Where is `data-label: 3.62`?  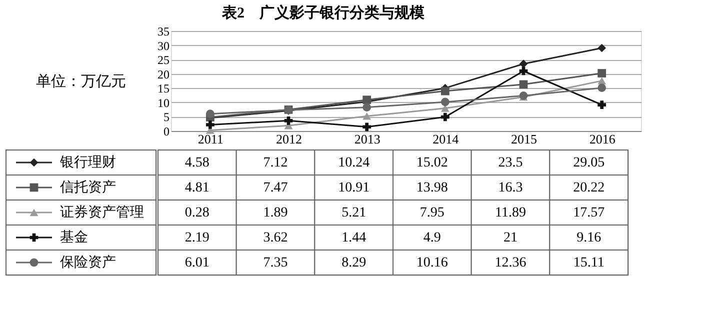 data-label: 3.62 is located at coordinates (275, 238).